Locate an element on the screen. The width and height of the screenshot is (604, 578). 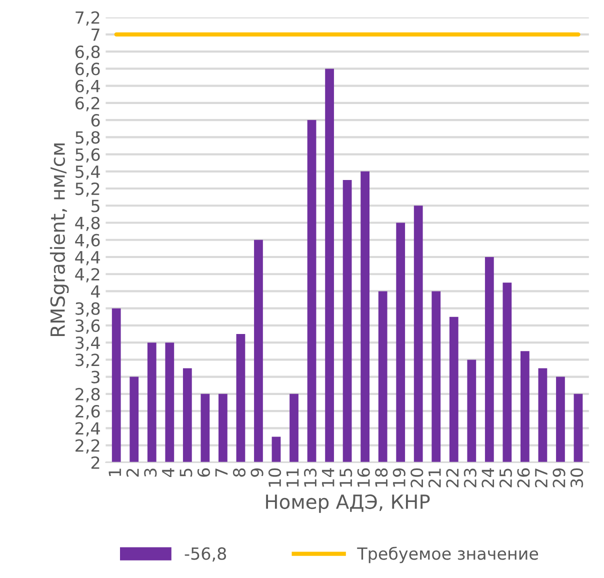
y-axis-title: RMSgradient, нм/см is located at coordinates (59, 240).